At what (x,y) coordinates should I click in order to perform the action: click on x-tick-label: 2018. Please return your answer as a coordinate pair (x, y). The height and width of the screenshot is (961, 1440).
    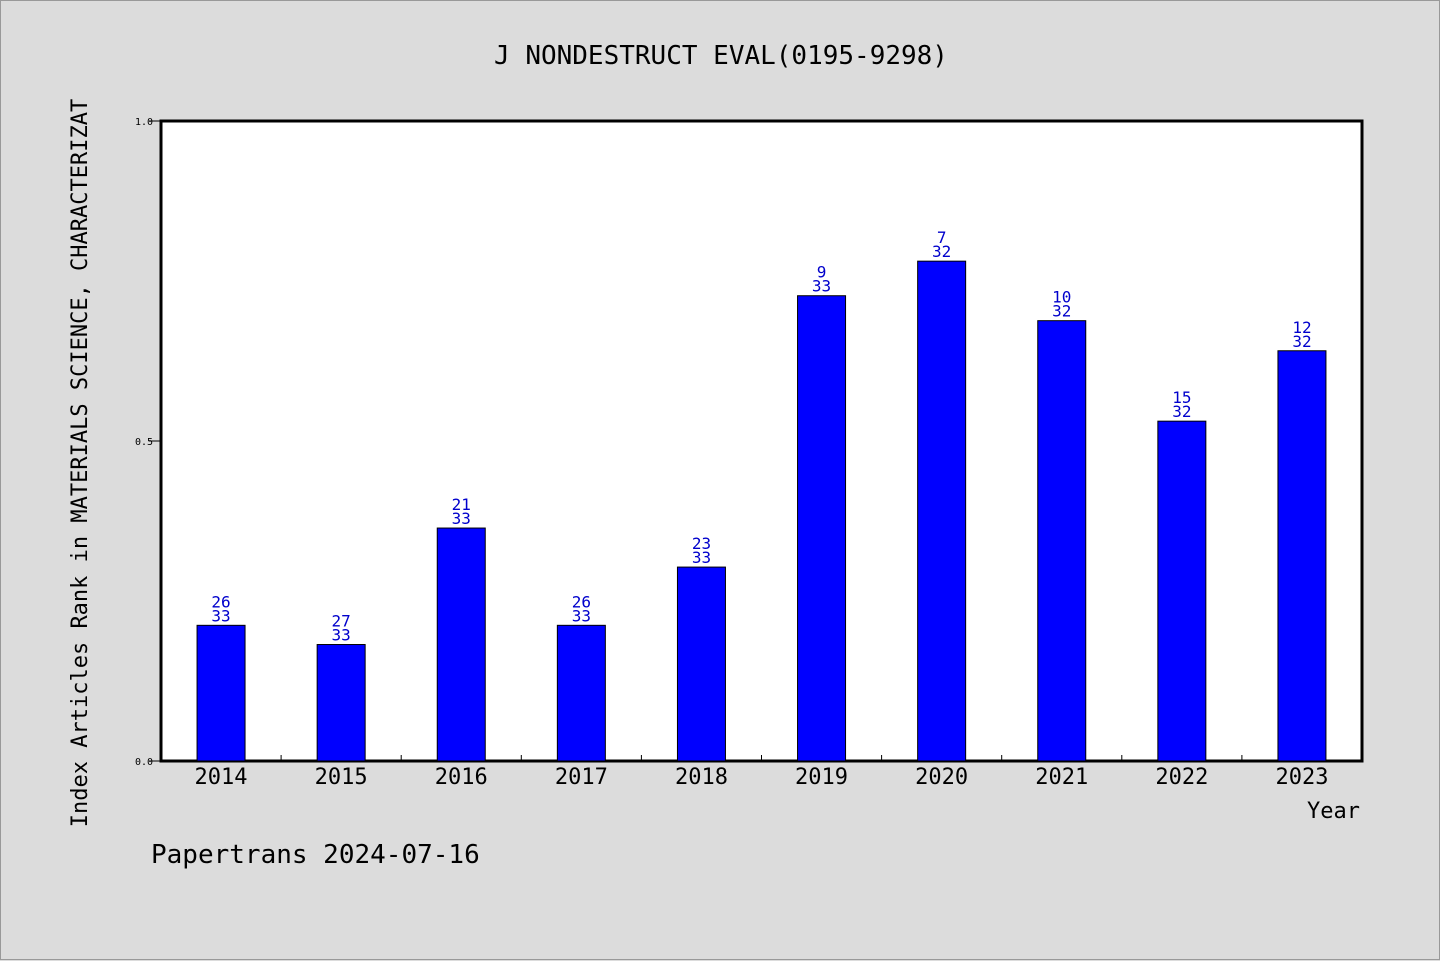
    Looking at the image, I should click on (701, 777).